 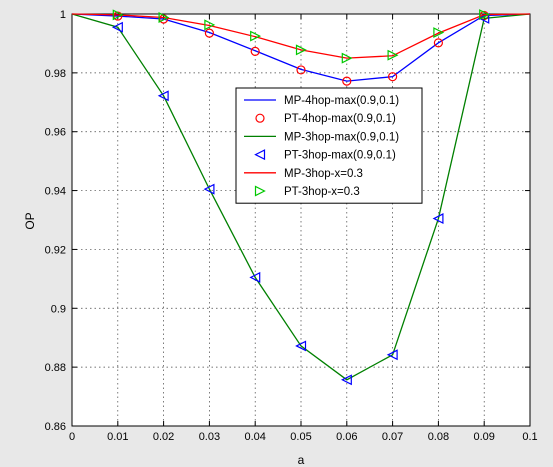 I want to click on legend-entry: MP-3hop-x=0.3, so click(x=303, y=174).